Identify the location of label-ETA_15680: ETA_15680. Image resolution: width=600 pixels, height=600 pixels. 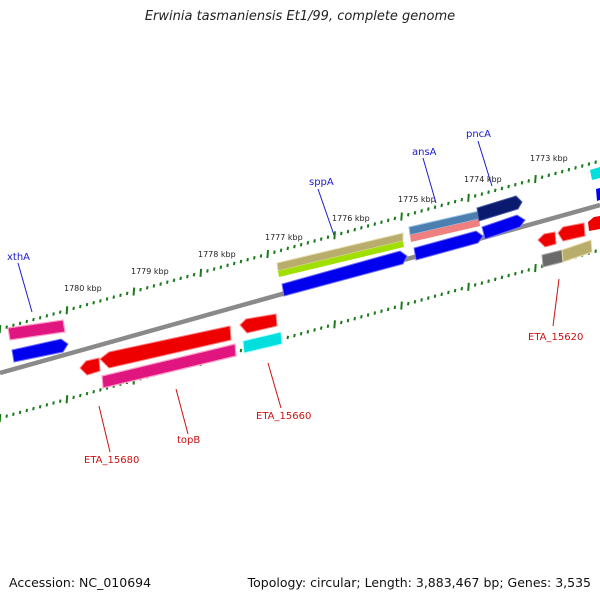
(111, 460).